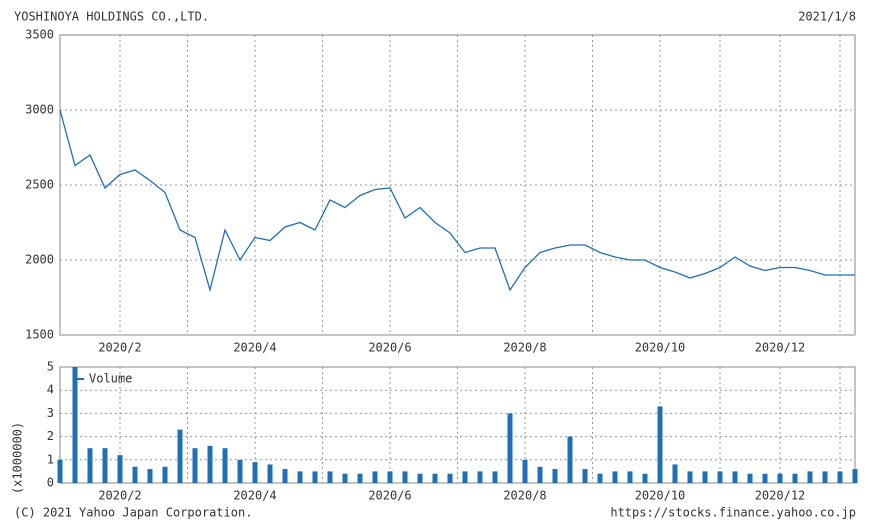  I want to click on y-tick-label: 5, so click(50, 367).